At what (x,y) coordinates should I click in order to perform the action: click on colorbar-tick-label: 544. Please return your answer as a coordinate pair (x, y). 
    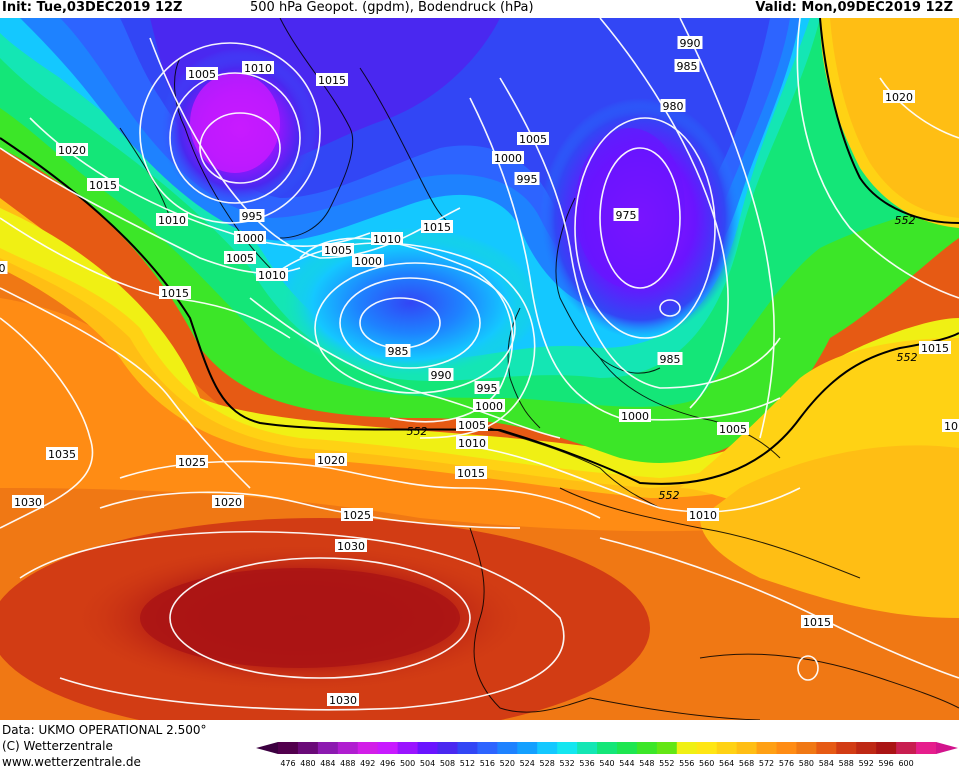
    Looking at the image, I should click on (626, 763).